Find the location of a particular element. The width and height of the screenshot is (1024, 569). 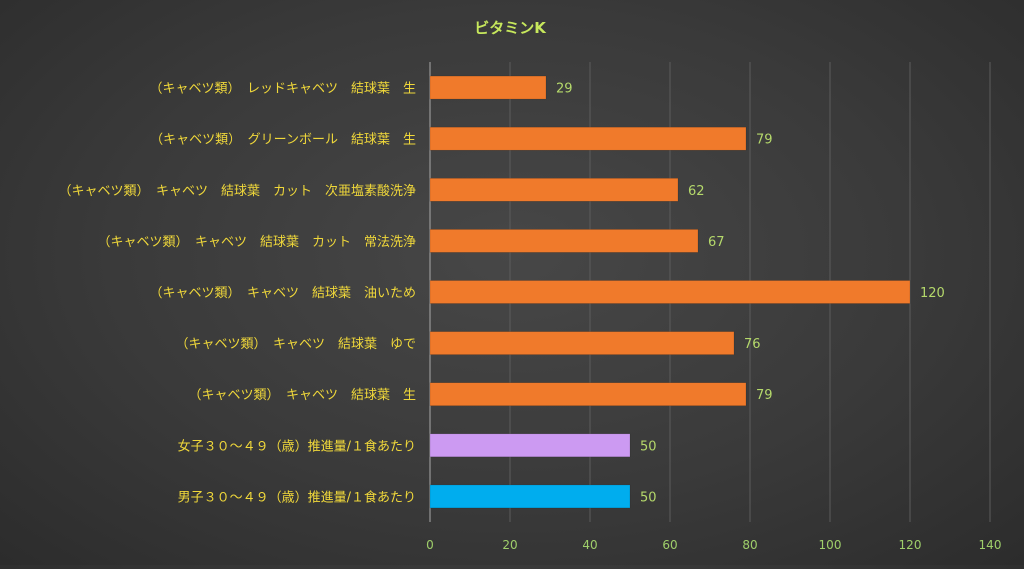

x-tick-label: 80 is located at coordinates (749, 545).